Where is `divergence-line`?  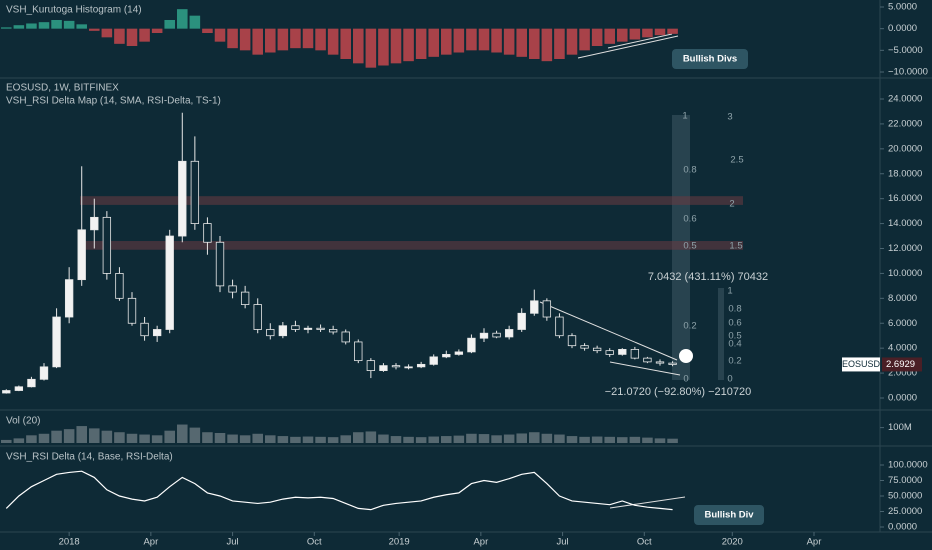 divergence-line is located at coordinates (640, 41).